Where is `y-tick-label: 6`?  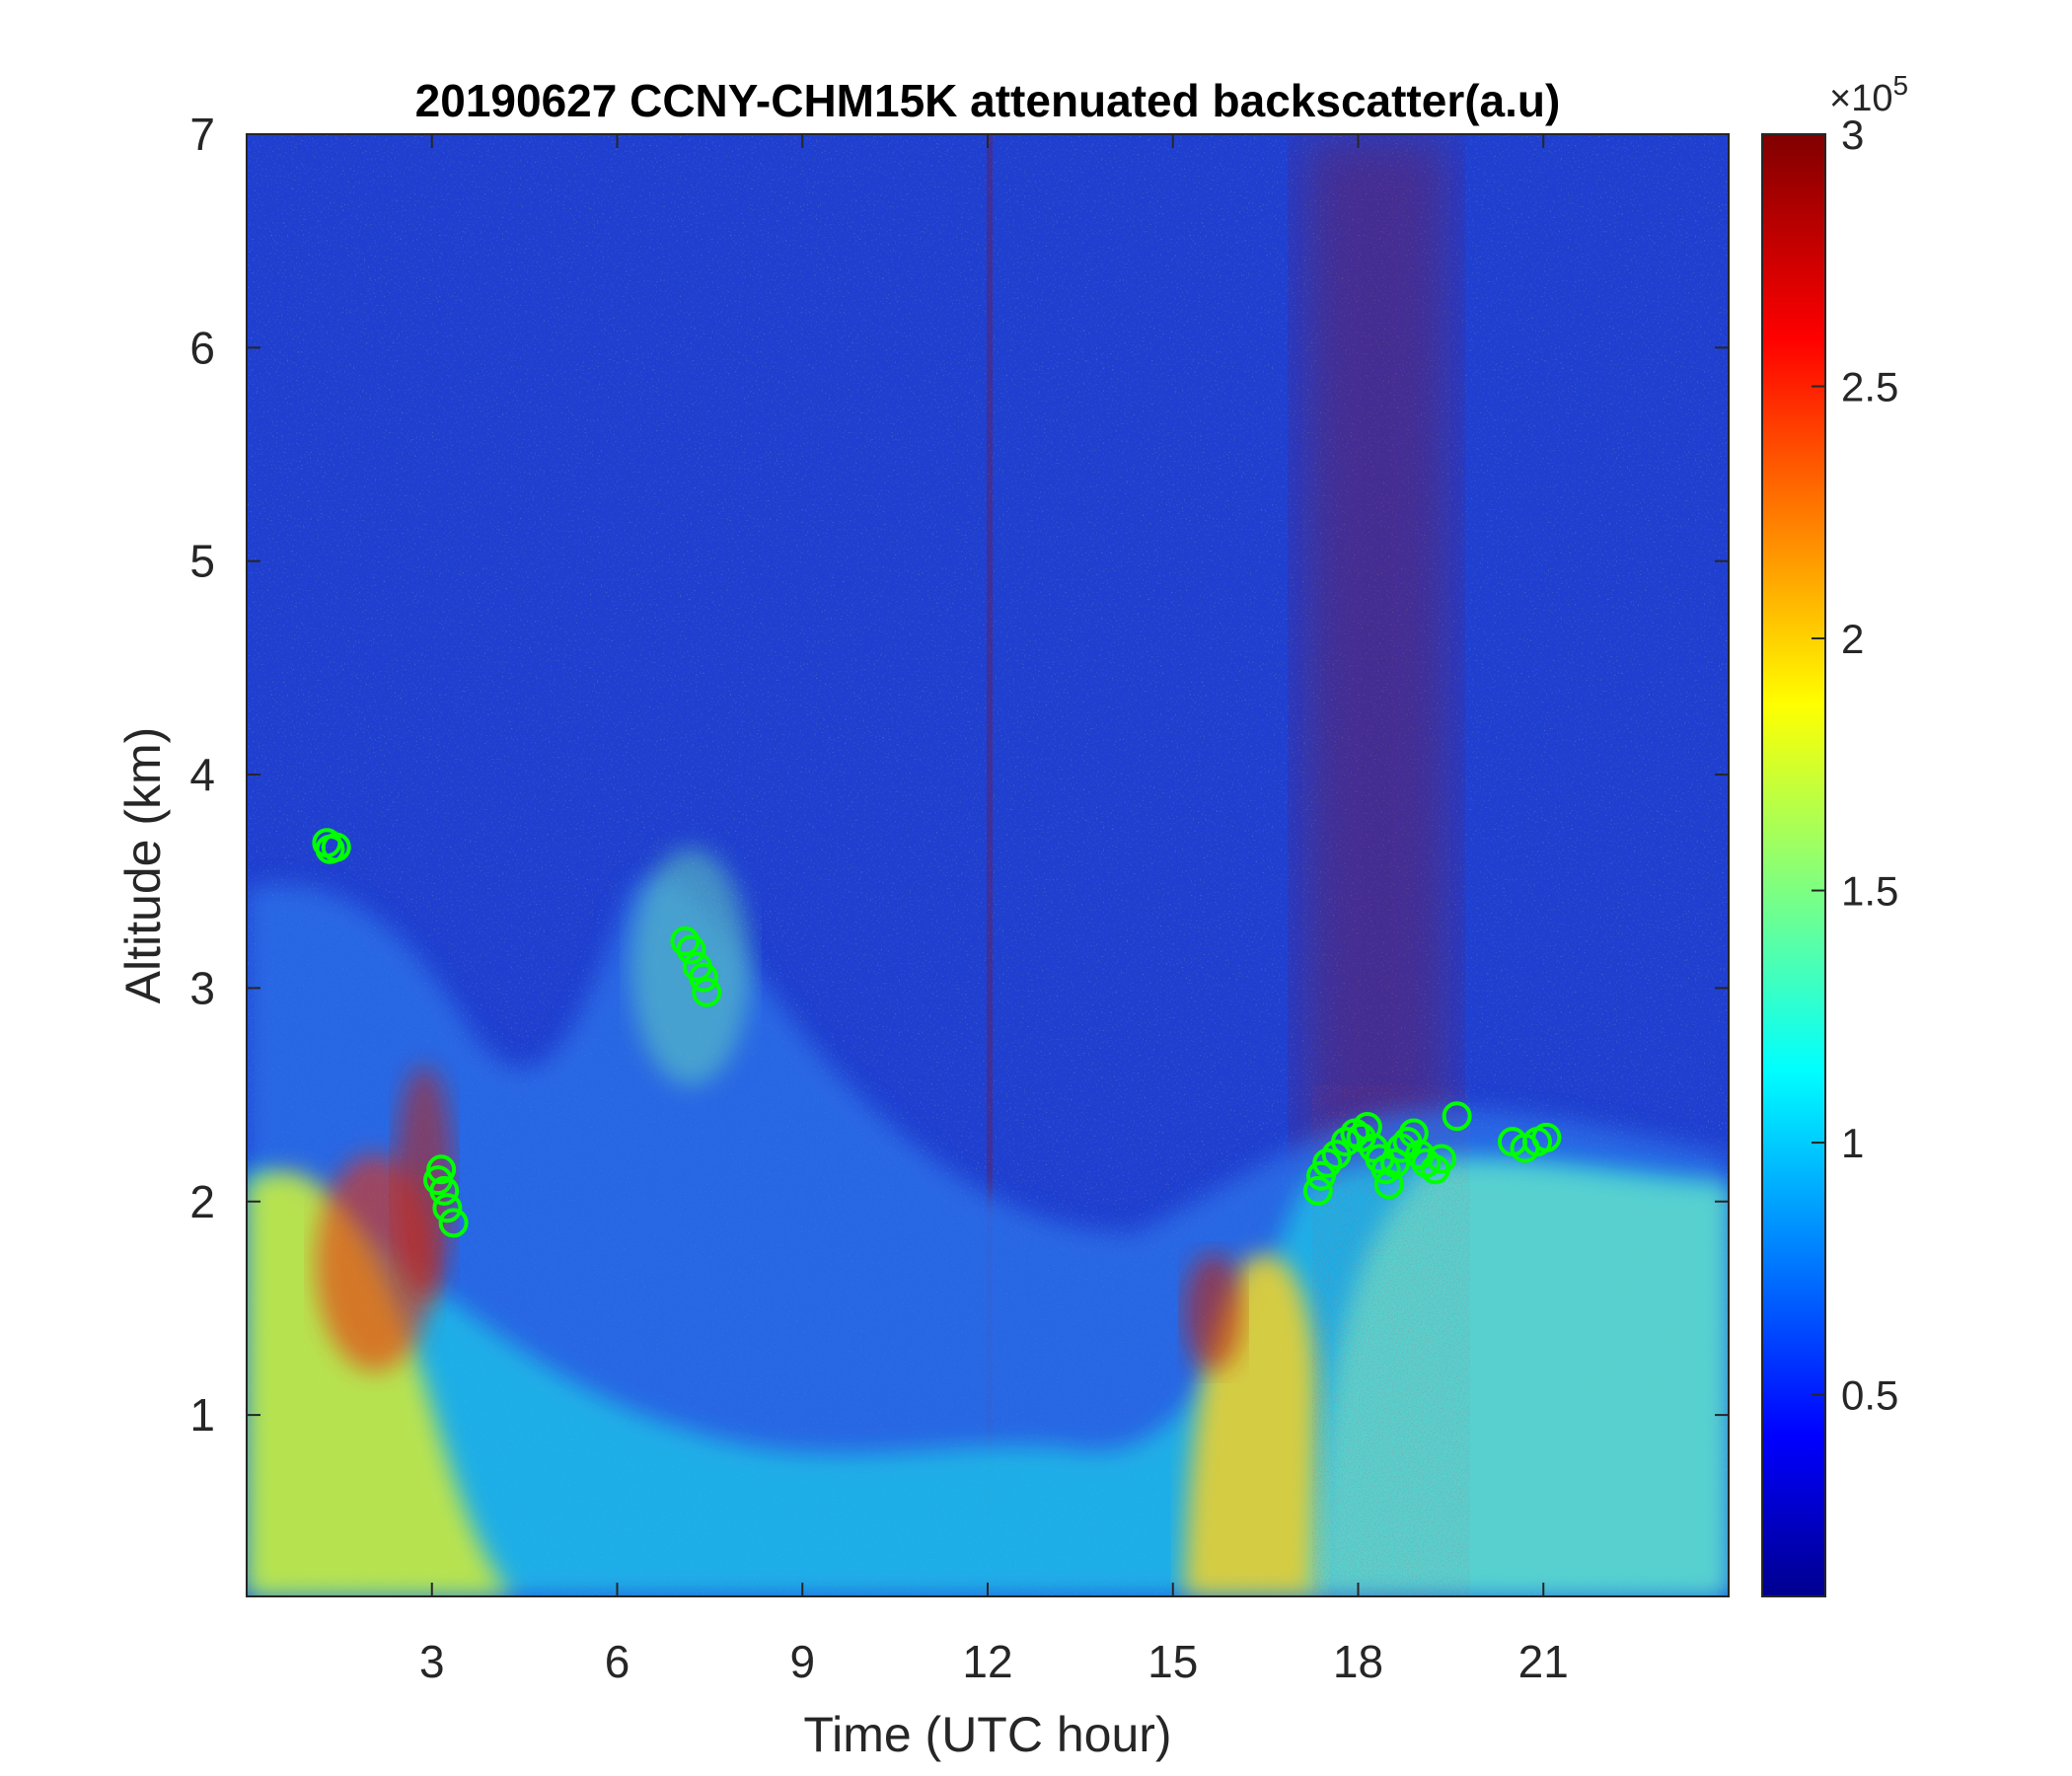 y-tick-label: 6 is located at coordinates (202, 348).